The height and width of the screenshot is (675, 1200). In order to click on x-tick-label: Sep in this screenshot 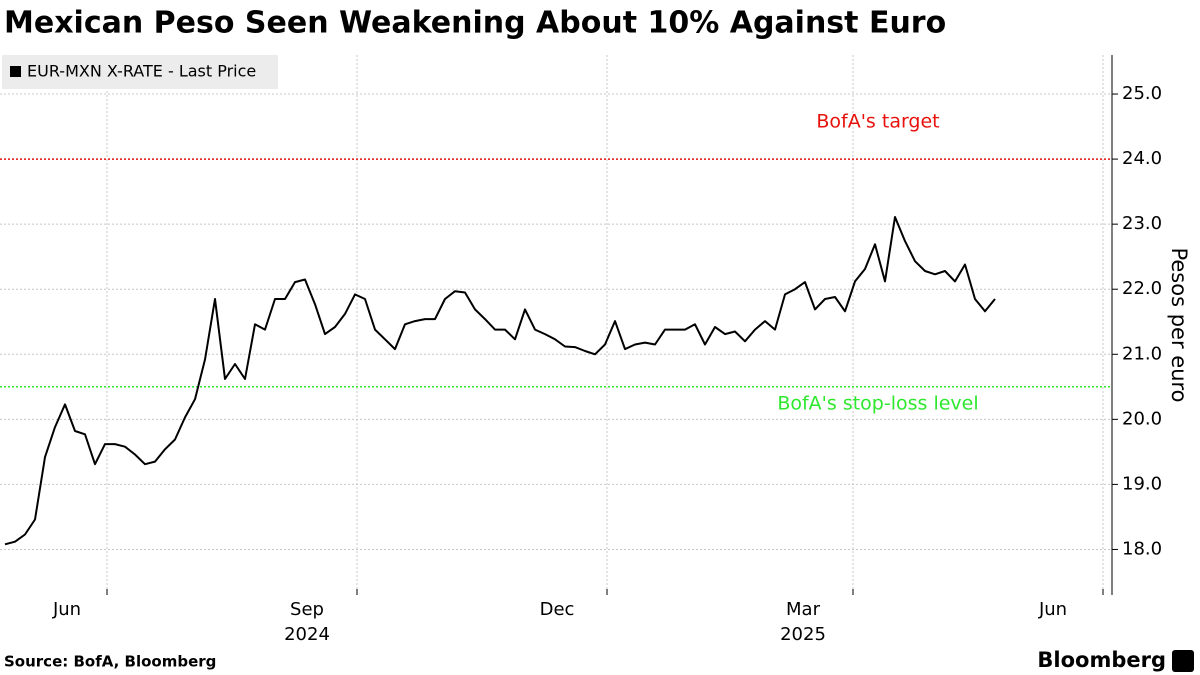, I will do `click(307, 609)`.